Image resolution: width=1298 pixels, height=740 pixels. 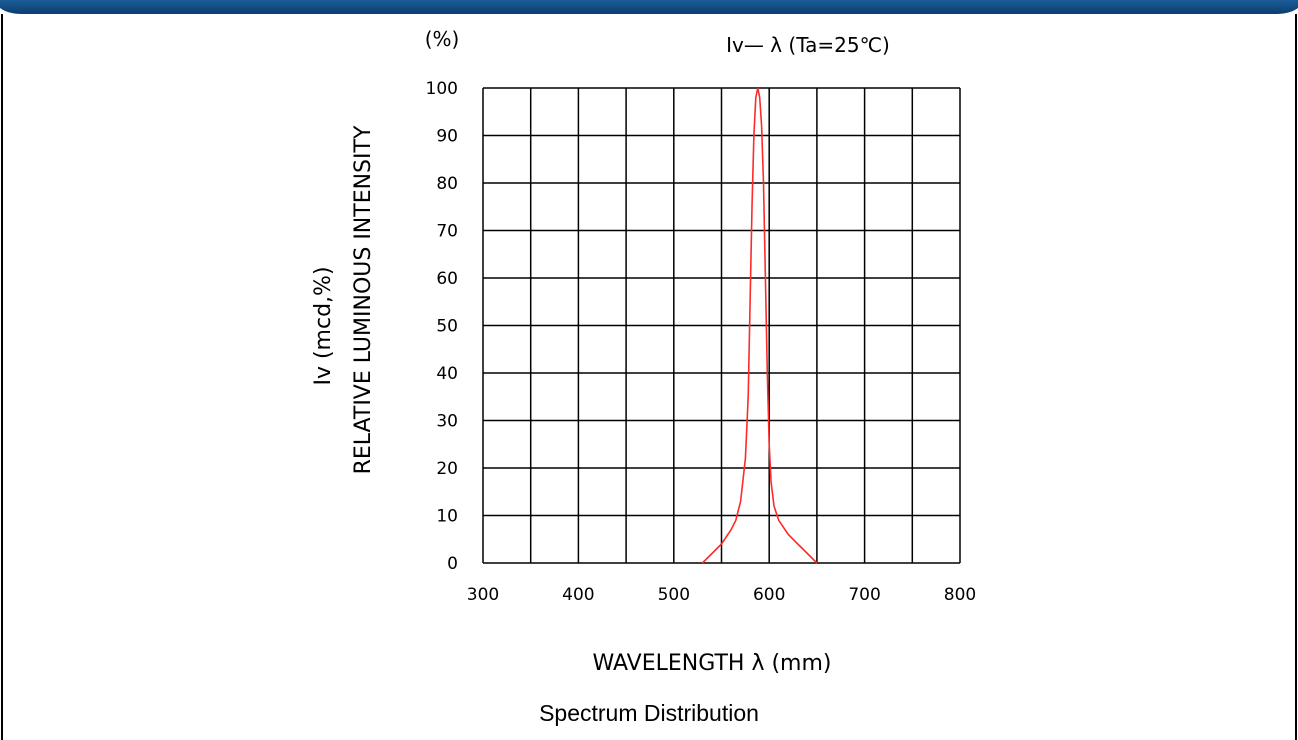 What do you see at coordinates (323, 325) in the screenshot?
I see `y-axis-label-units: Iv (mcd,%)` at bounding box center [323, 325].